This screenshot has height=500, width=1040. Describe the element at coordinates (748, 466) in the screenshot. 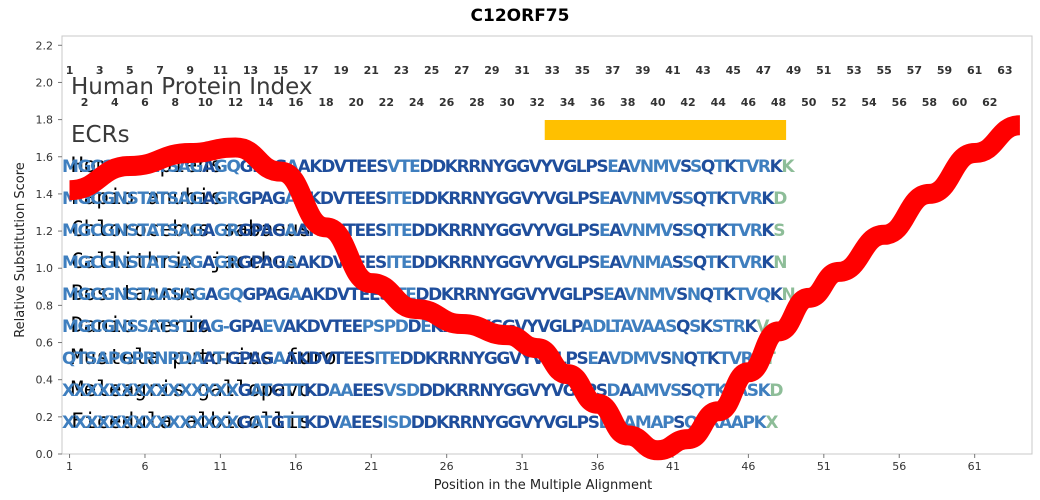

I see `x-tick-label: 46` at that location.